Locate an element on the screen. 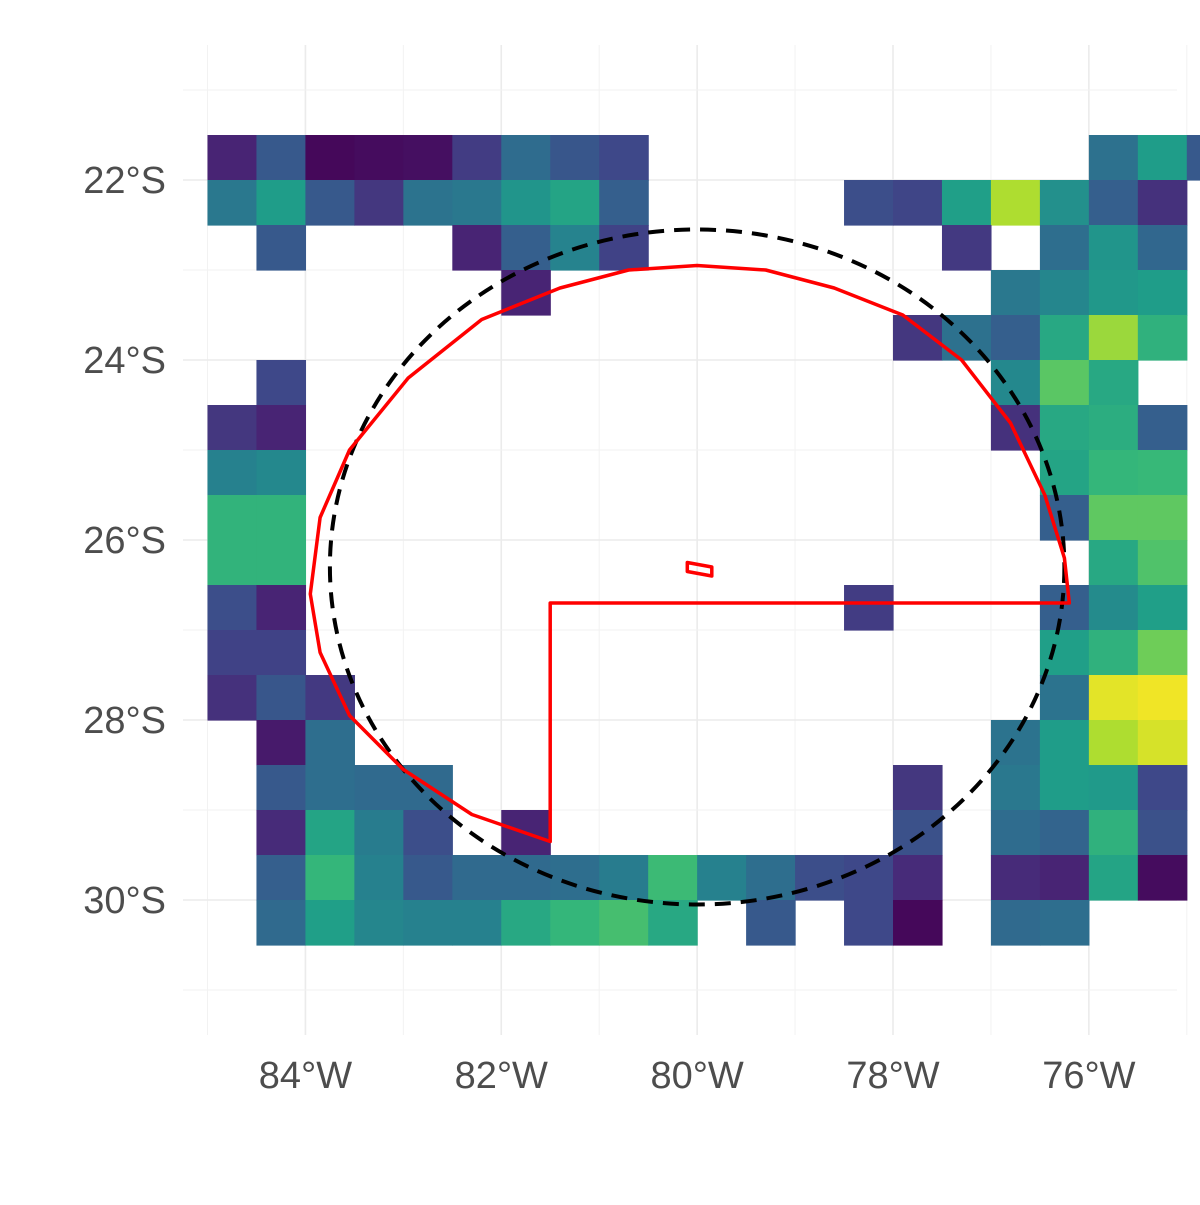 The height and width of the screenshot is (1205, 1200). y-tick-label: 24°S is located at coordinates (124, 361).